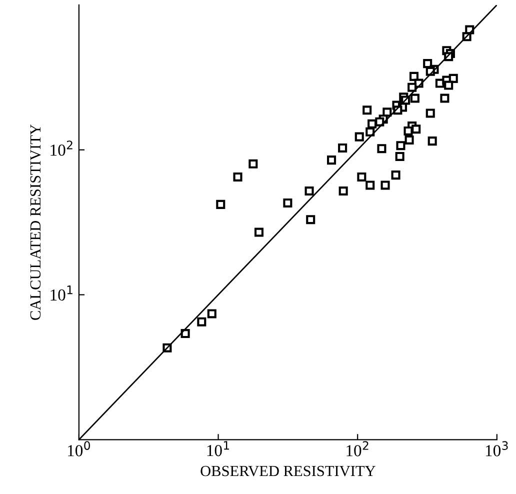 The image size is (516, 494). What do you see at coordinates (288, 471) in the screenshot?
I see `x-axis-title: OBSERVED RESISTIVITY` at bounding box center [288, 471].